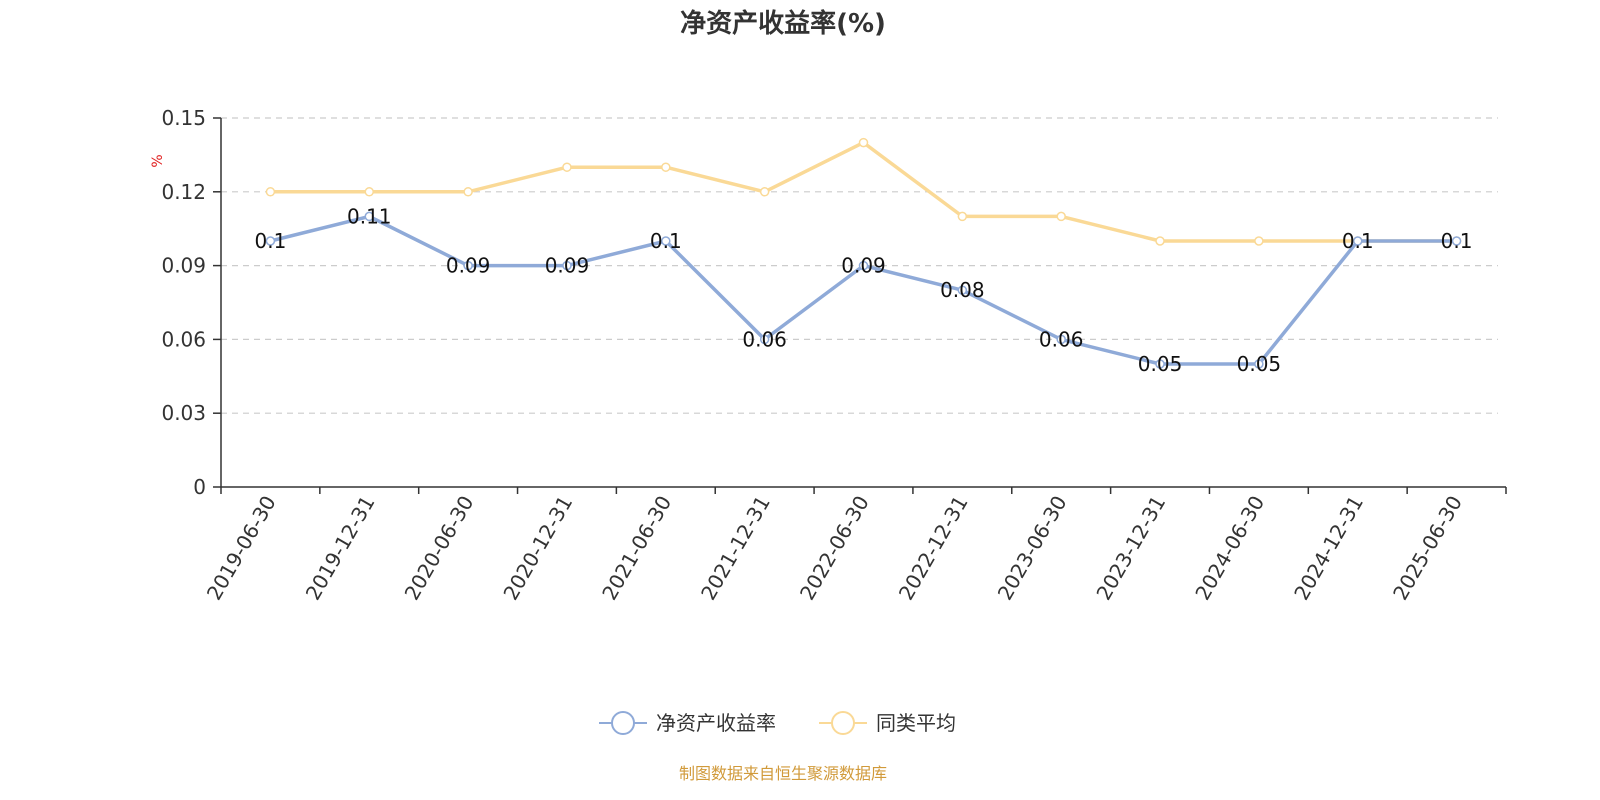 The width and height of the screenshot is (1600, 800). What do you see at coordinates (834, 548) in the screenshot?
I see `x-tick-label: 2022-06-30` at bounding box center [834, 548].